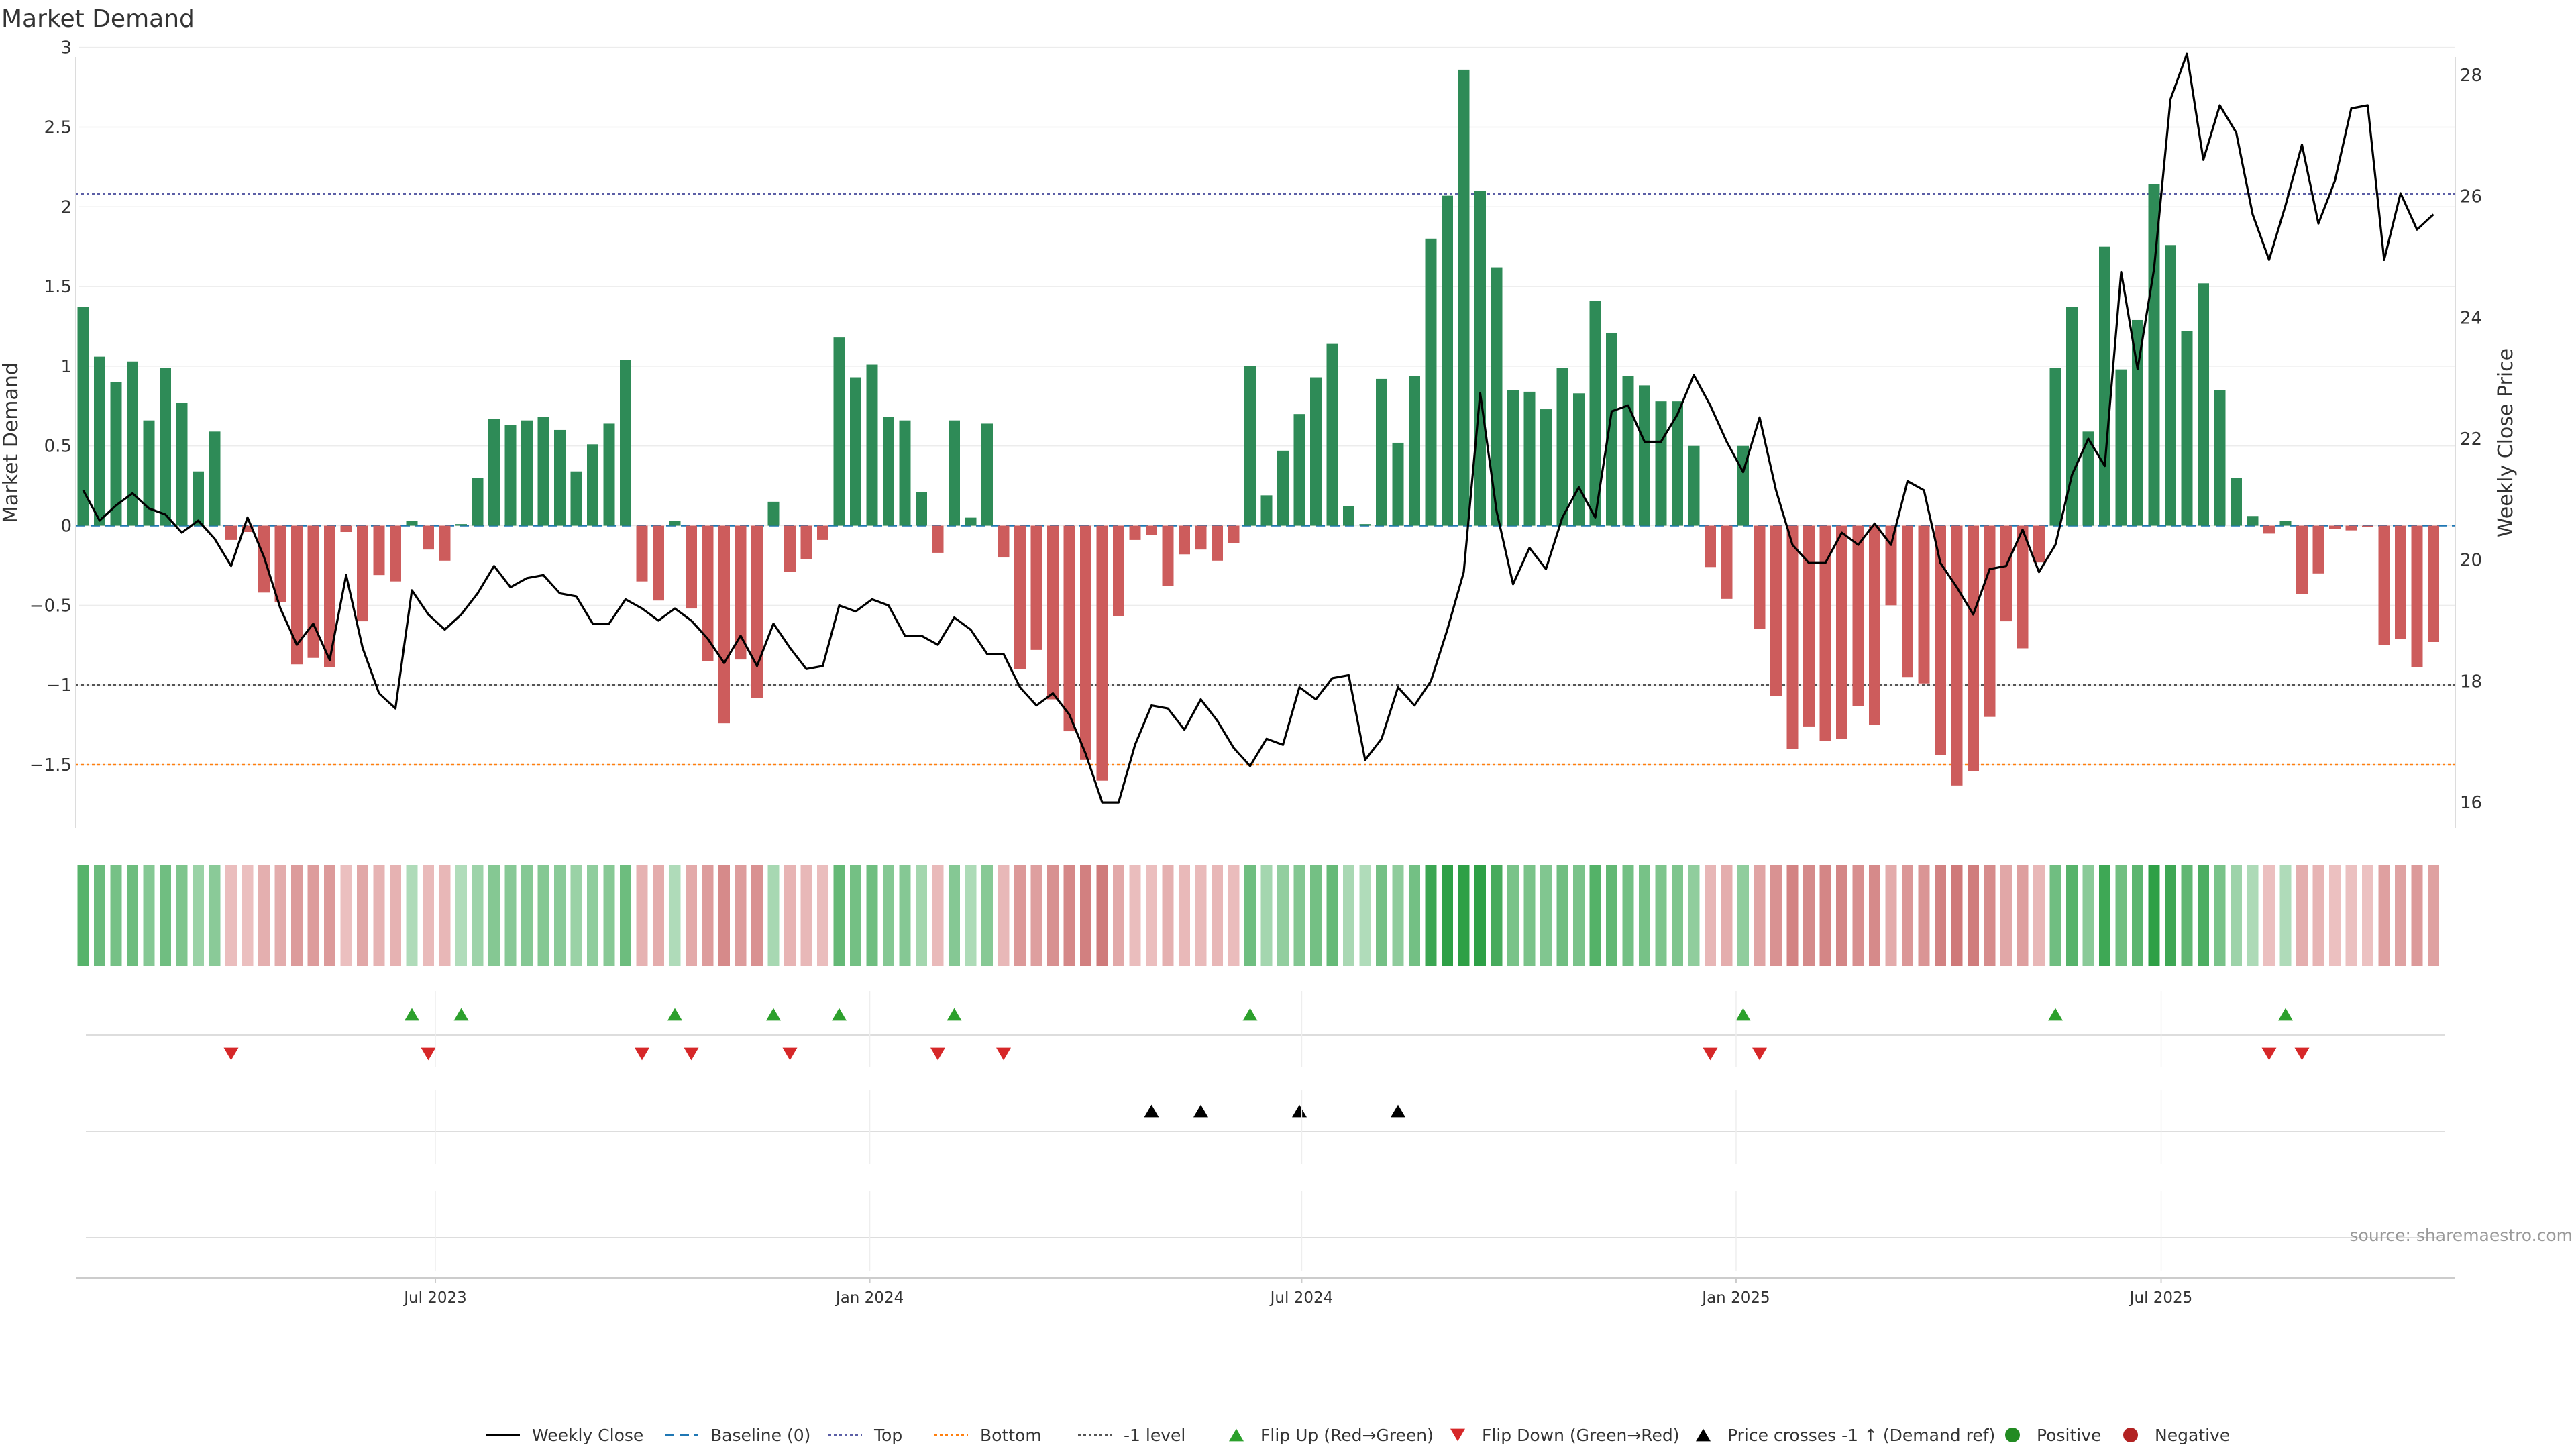 The image size is (2576, 1449). Describe the element at coordinates (59, 686) in the screenshot. I see `y-tick-label: −1` at that location.